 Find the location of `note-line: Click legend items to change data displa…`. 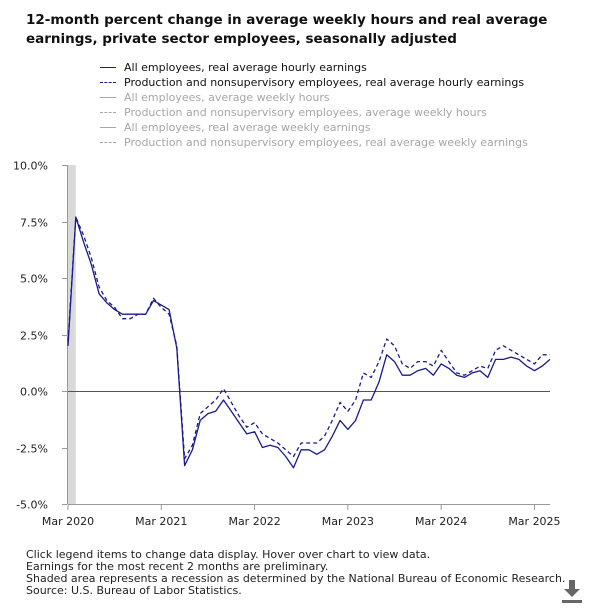

note-line: Click legend items to change data displa… is located at coordinates (228, 554).